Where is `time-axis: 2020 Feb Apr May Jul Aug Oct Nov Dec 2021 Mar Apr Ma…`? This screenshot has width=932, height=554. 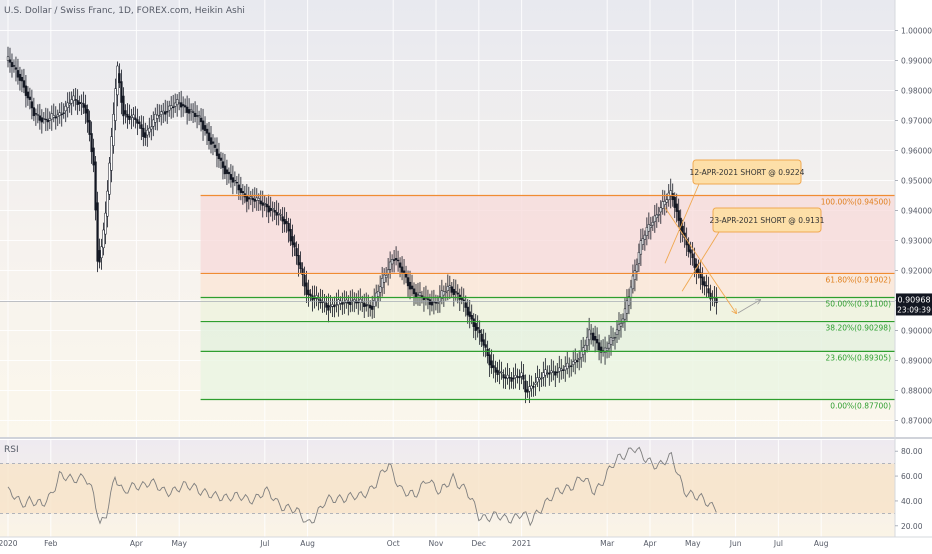
time-axis: 2020 Feb Apr May Jul Aug Oct Nov Dec 2021 Mar Apr Ma… is located at coordinates (414, 543).